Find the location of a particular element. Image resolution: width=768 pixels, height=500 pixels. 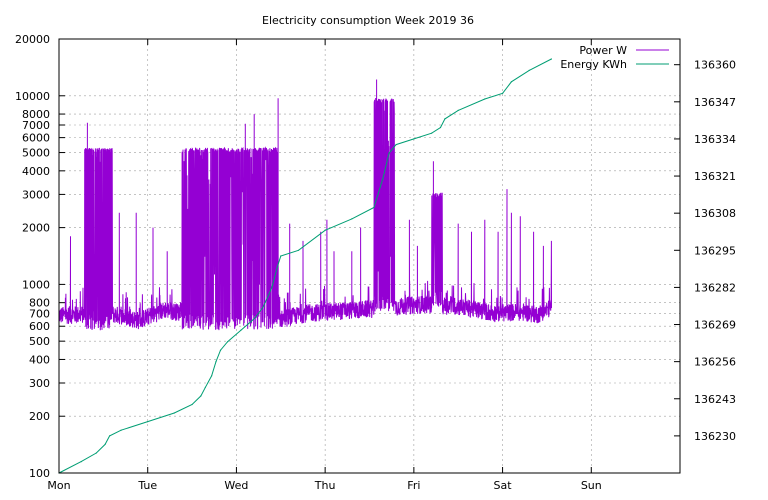

y2-tick-label: 136256 is located at coordinates (715, 362).